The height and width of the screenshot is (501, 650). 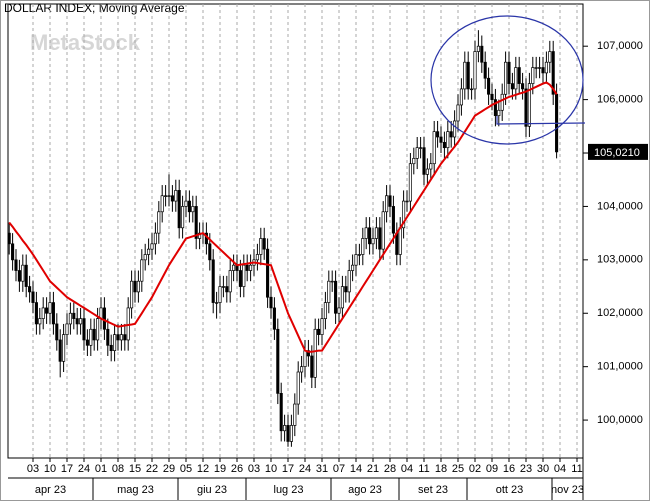 I want to click on x-tick-label: 23, so click(x=526, y=469).